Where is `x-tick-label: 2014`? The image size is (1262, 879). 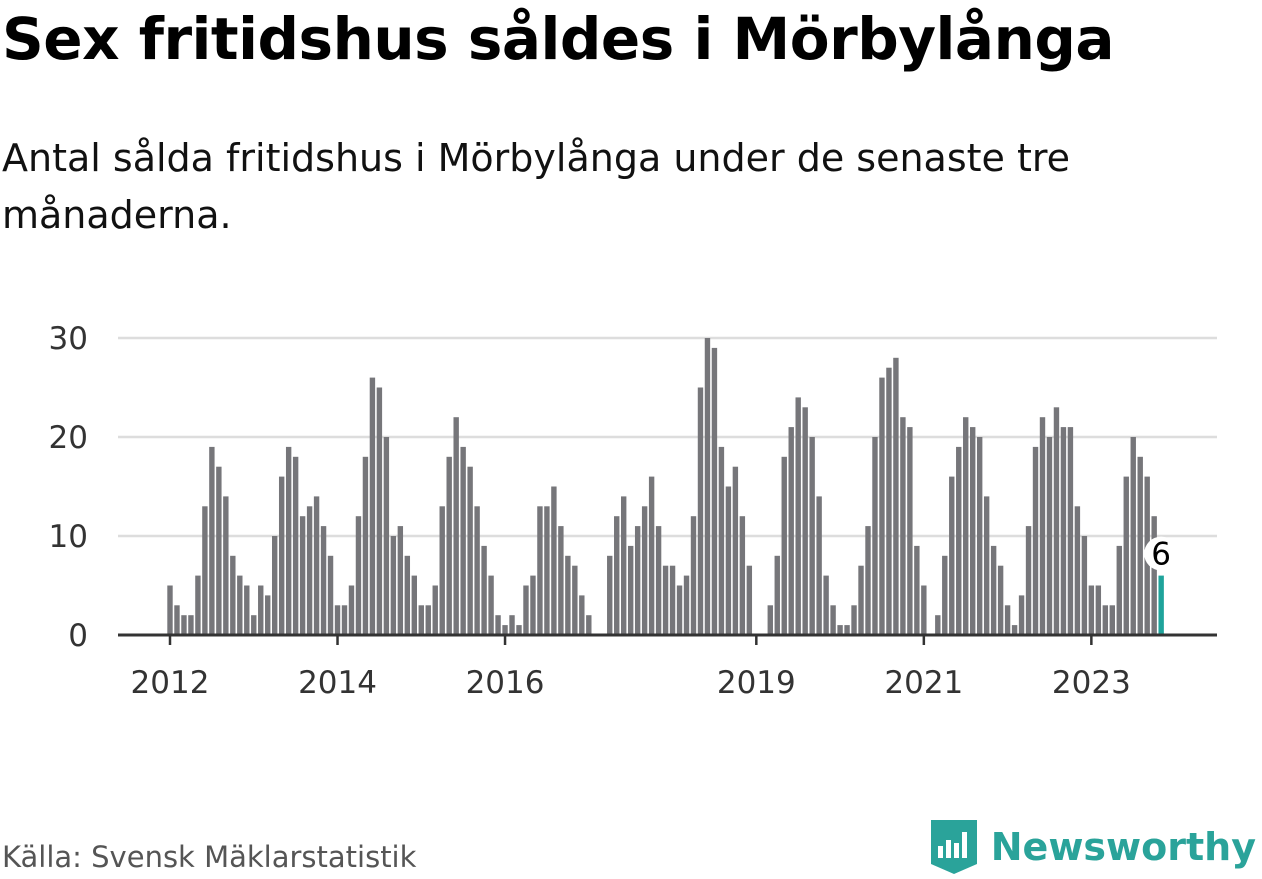 x-tick-label: 2014 is located at coordinates (337, 683).